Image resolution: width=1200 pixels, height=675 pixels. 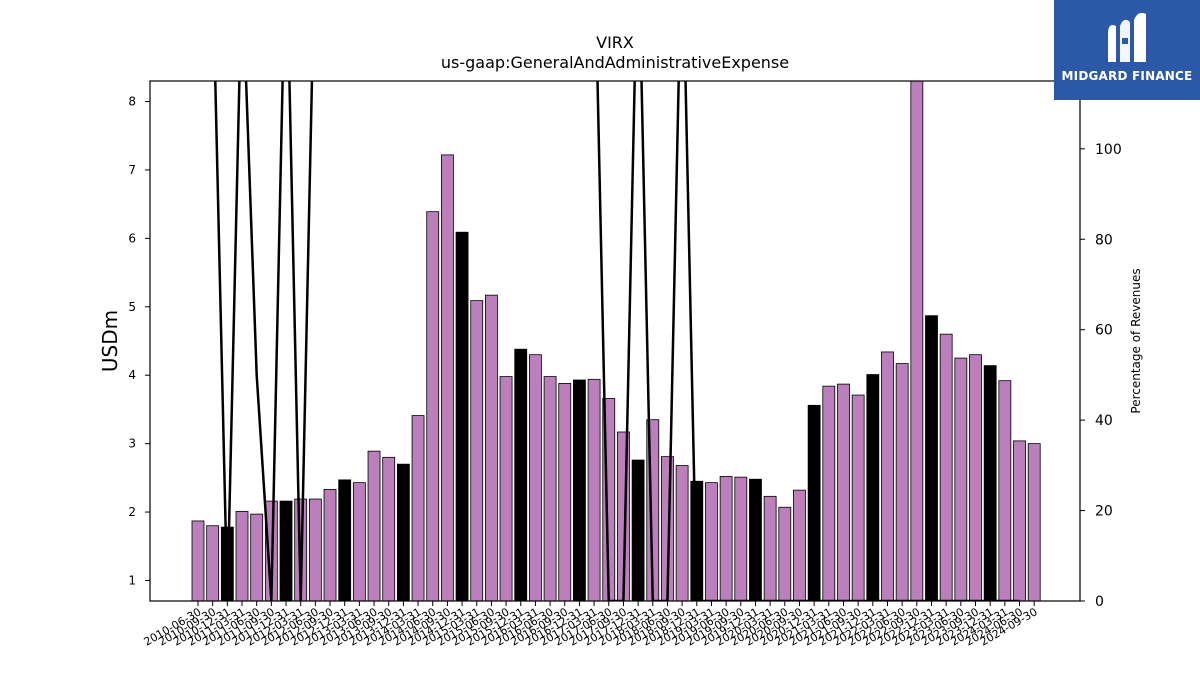 I want to click on midgard-finance-logo: MIDGARD FINANCE, so click(x=1127, y=50).